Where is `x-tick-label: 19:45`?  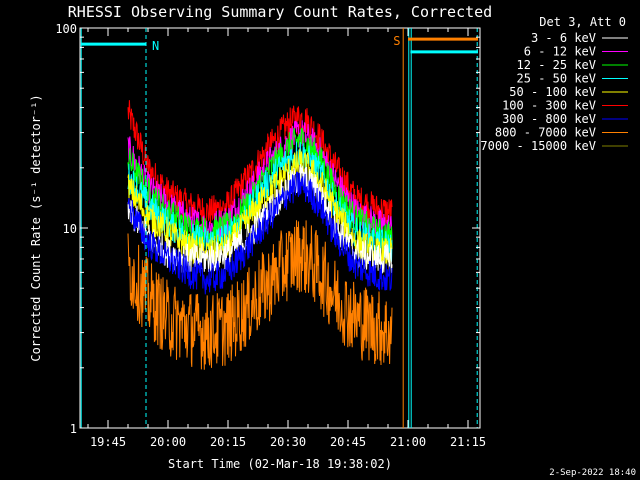 x-tick-label: 19:45 is located at coordinates (108, 442).